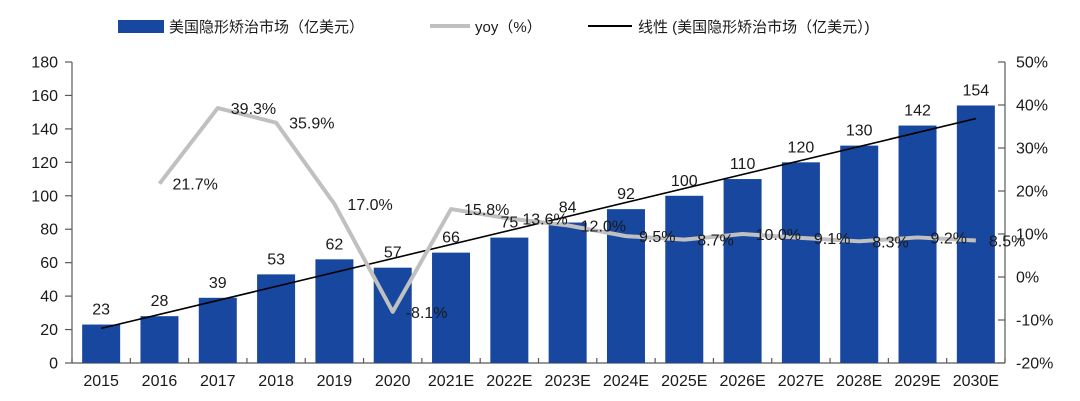 Image resolution: width=1080 pixels, height=401 pixels. What do you see at coordinates (626, 381) in the screenshot?
I see `x-axis-label: 2024E` at bounding box center [626, 381].